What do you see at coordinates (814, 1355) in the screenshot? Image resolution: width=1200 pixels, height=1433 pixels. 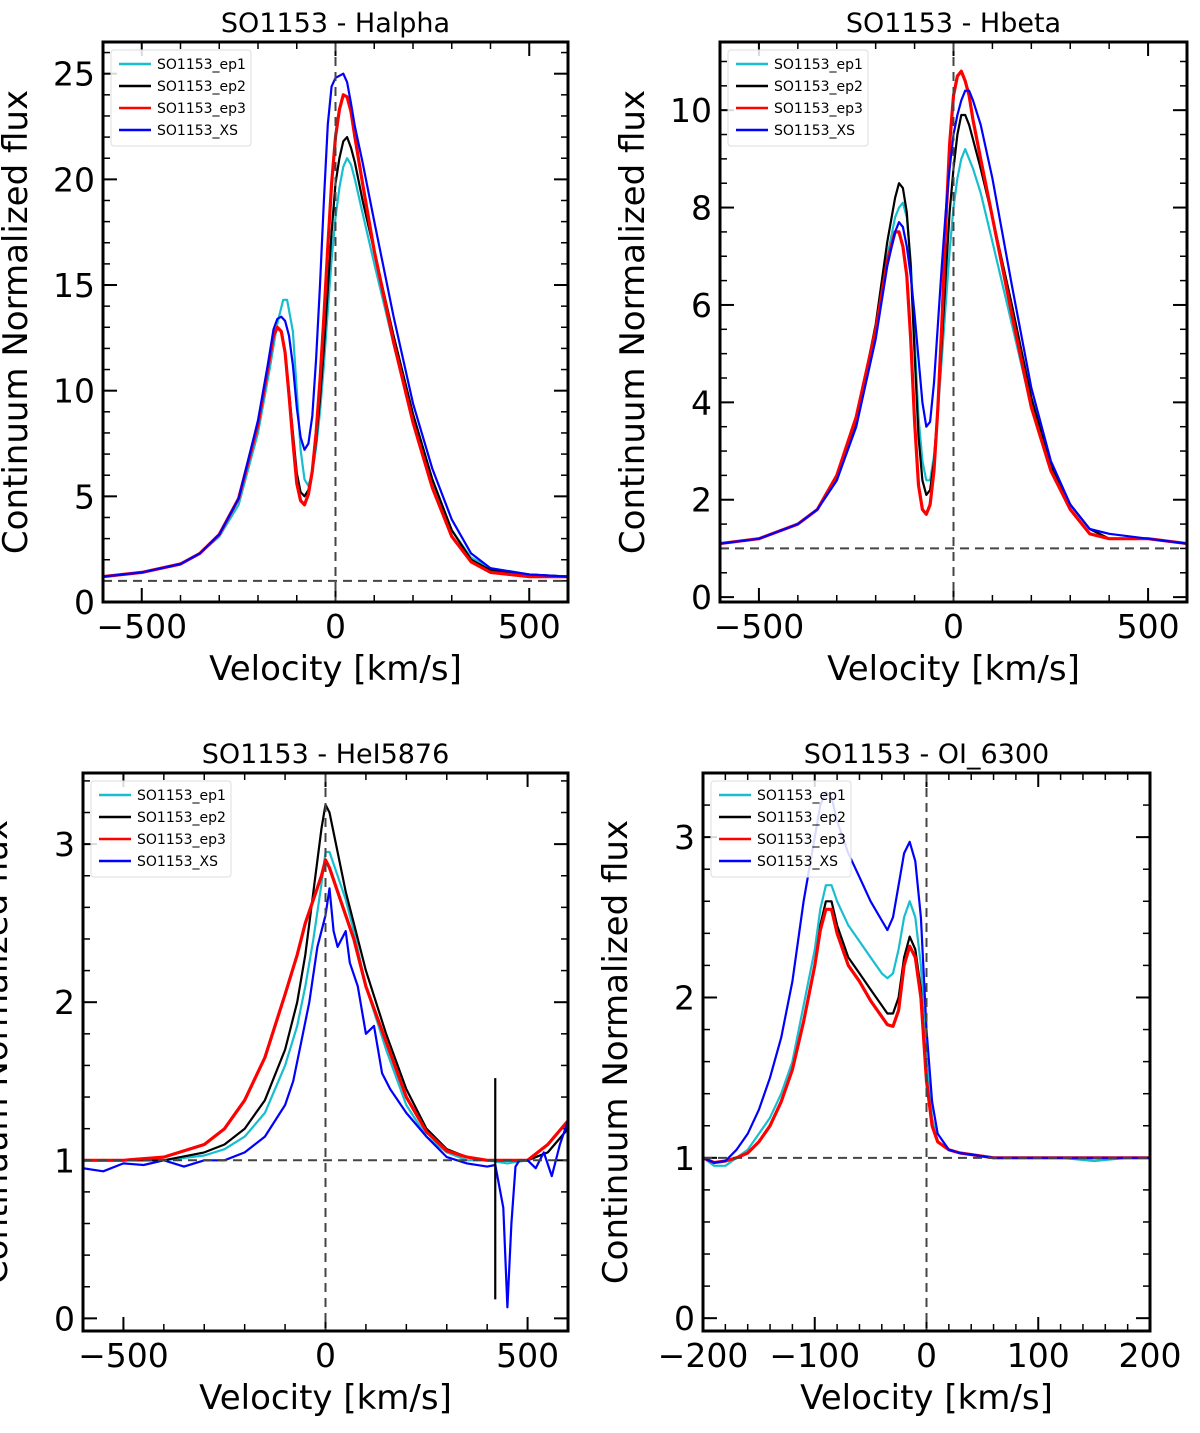 I see `x-tick-label: −100` at bounding box center [814, 1355].